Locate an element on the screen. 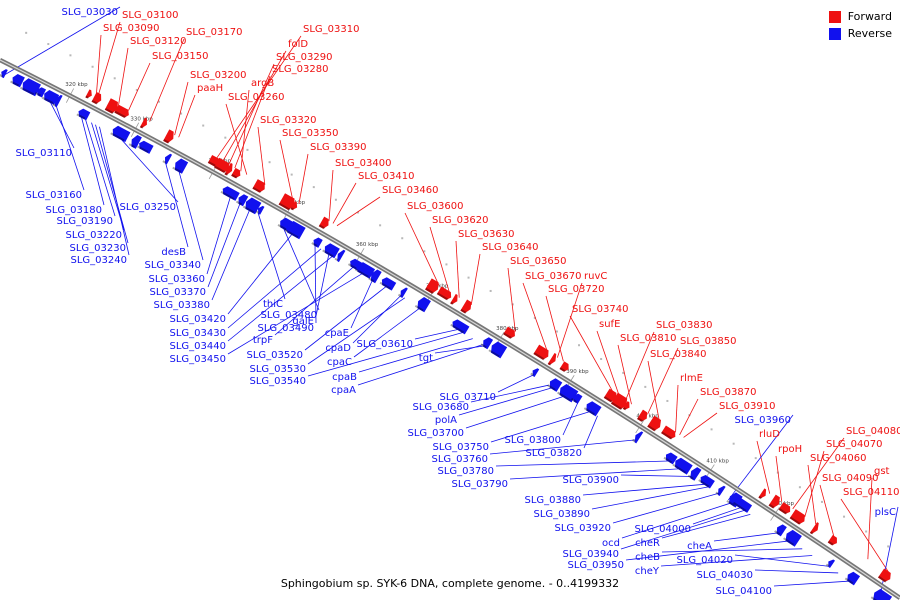 Image resolution: width=900 pixels, height=600 pixels. gene-label: SLG_03940 is located at coordinates (591, 554).